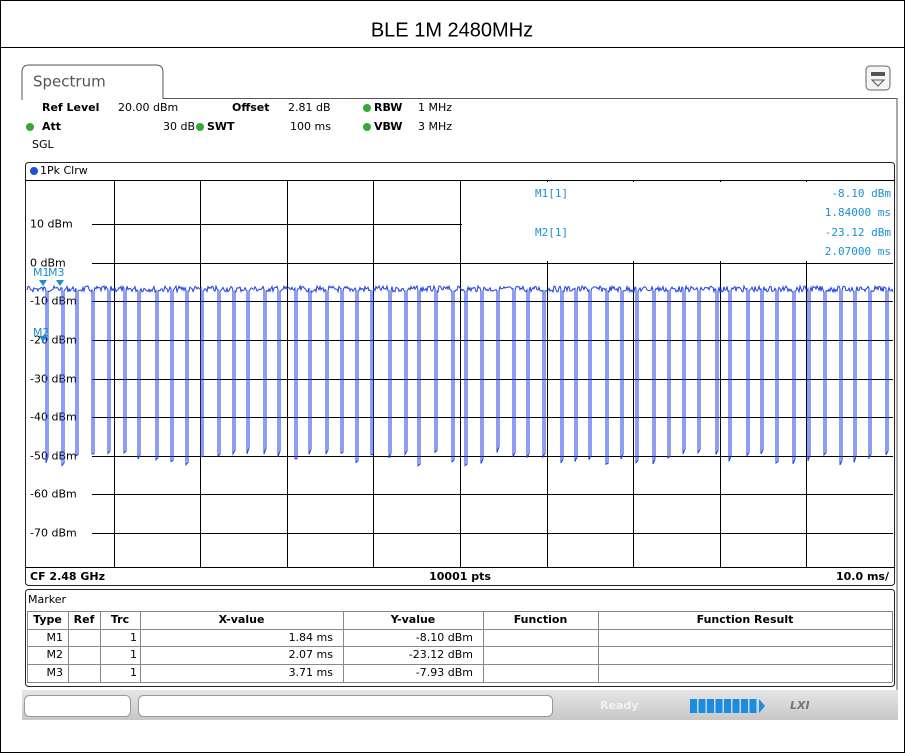  Describe the element at coordinates (551, 232) in the screenshot. I see `readout-name: M2[1]` at that location.